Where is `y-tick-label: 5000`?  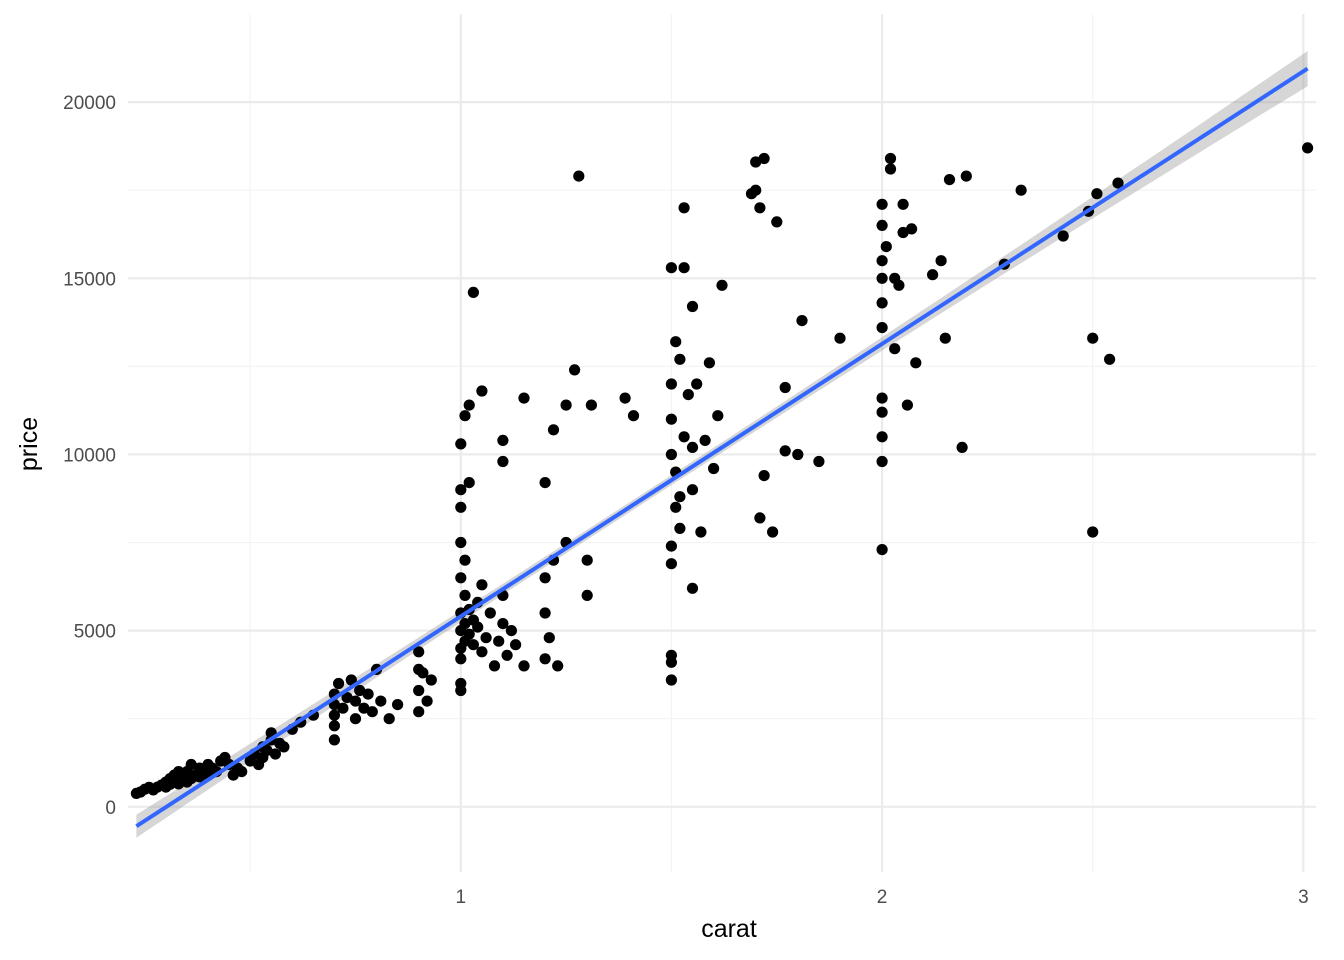
y-tick-label: 5000 is located at coordinates (95, 632).